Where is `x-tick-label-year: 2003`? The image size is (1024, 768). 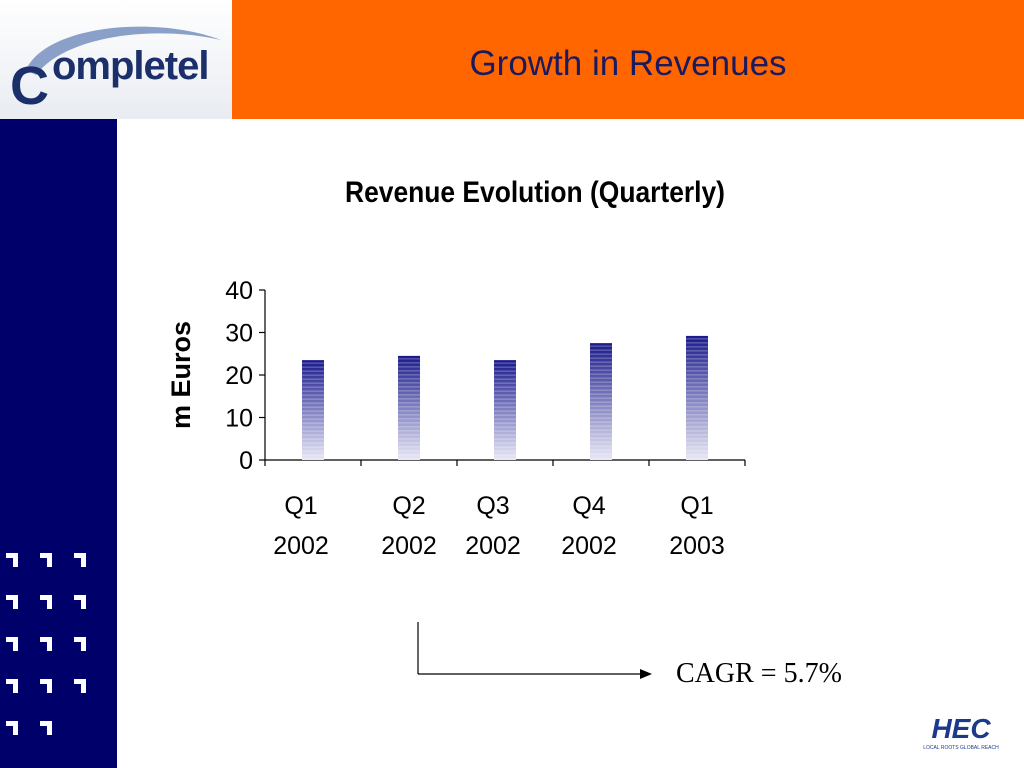 x-tick-label-year: 2003 is located at coordinates (697, 546).